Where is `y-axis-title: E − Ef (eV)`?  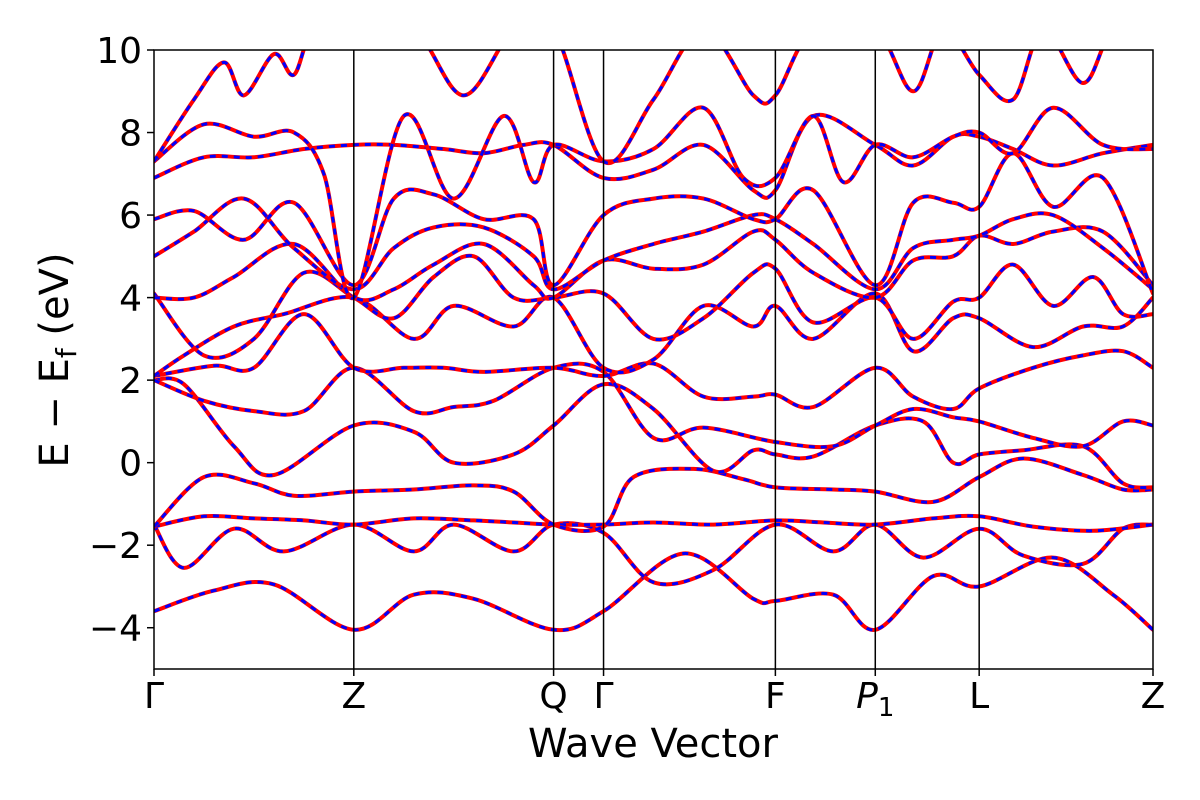 y-axis-title: E − Ef (eV) is located at coordinates (57, 359).